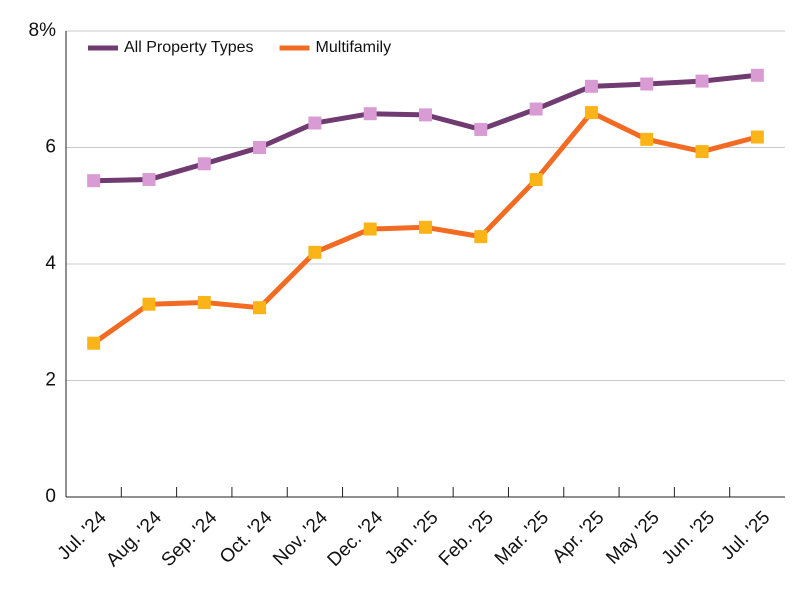 This screenshot has width=800, height=600. What do you see at coordinates (189, 47) in the screenshot?
I see `legend-label: All Property Types` at bounding box center [189, 47].